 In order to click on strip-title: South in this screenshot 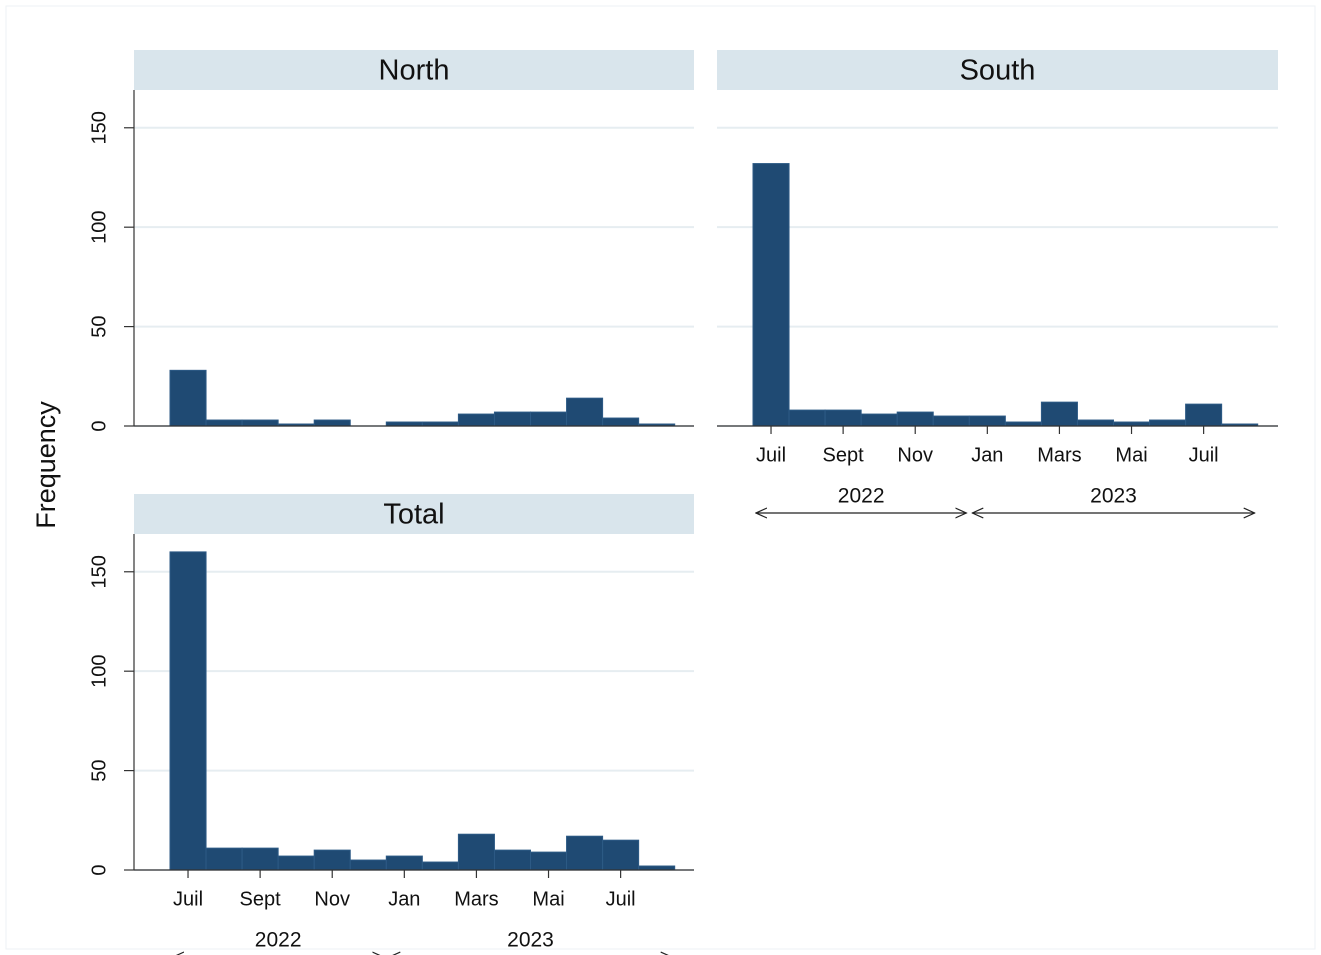, I will do `click(998, 71)`.